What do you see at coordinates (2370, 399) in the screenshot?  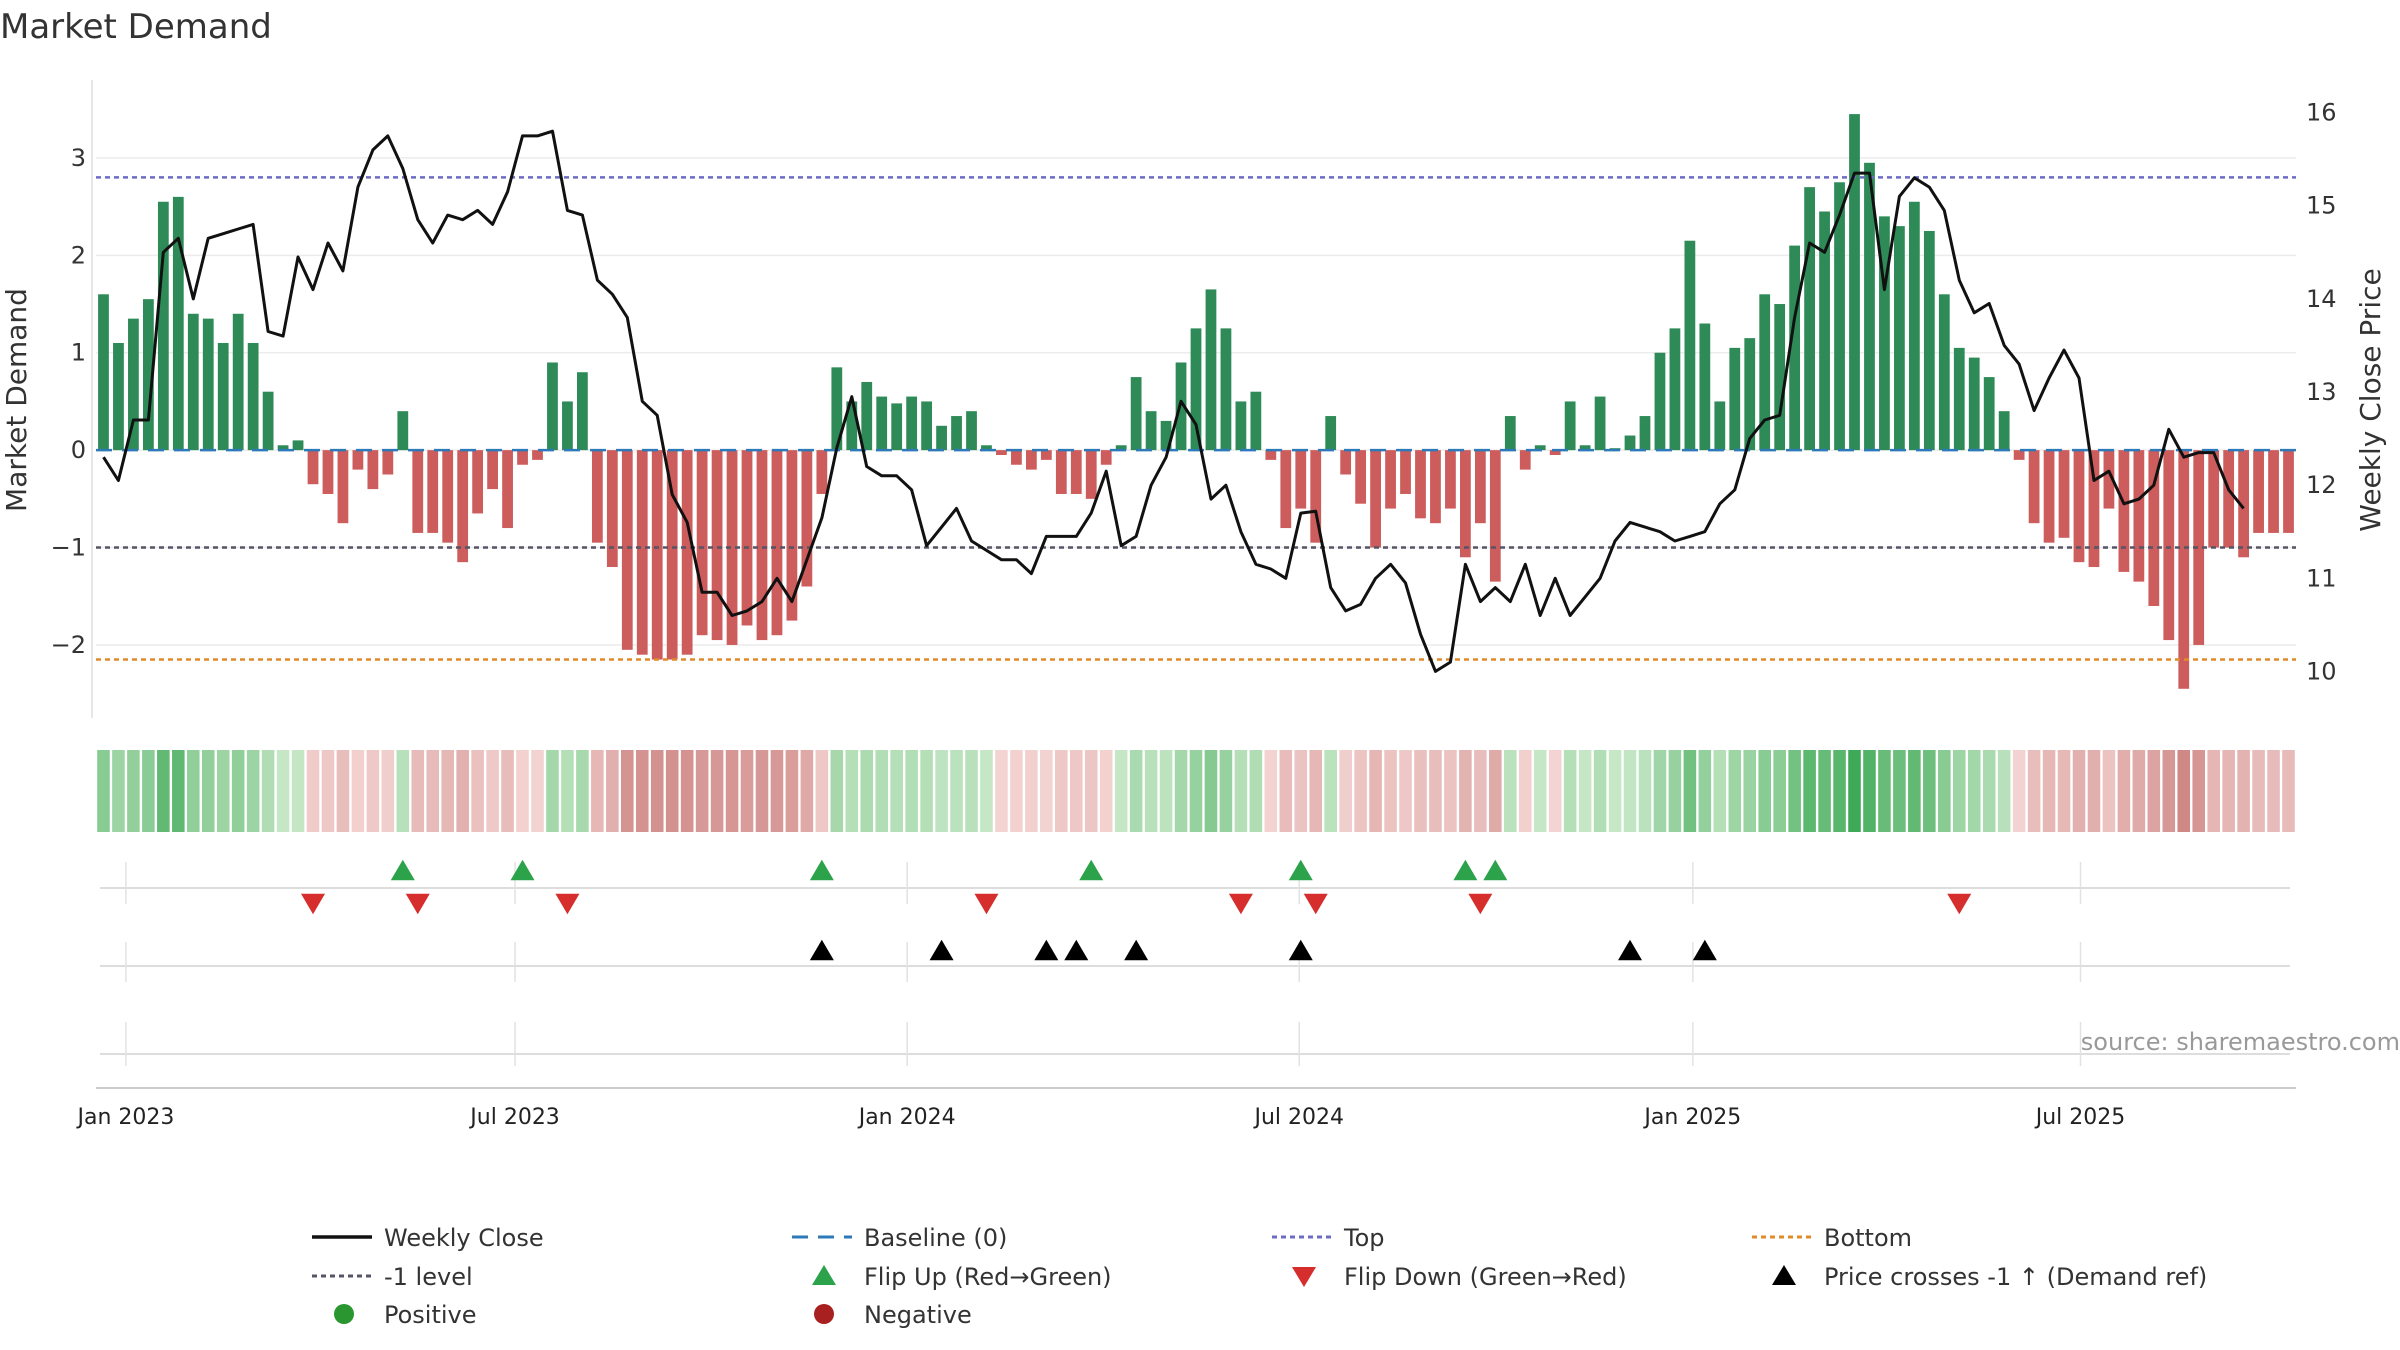 I see `y2-axis-label: Weekly Close Price` at bounding box center [2370, 399].